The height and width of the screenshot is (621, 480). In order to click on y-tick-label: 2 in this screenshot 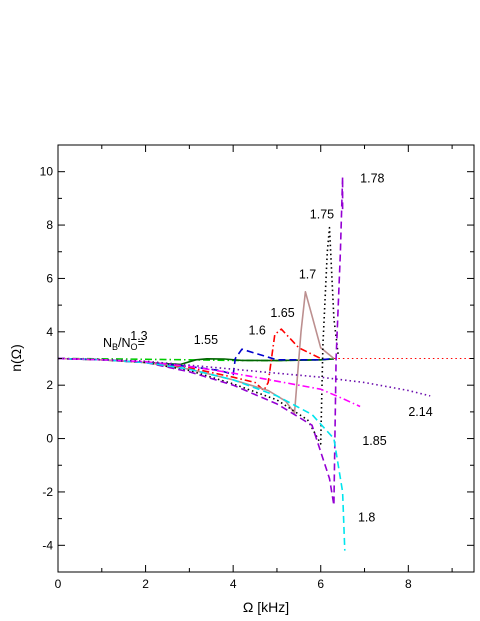, I will do `click(49, 385)`.